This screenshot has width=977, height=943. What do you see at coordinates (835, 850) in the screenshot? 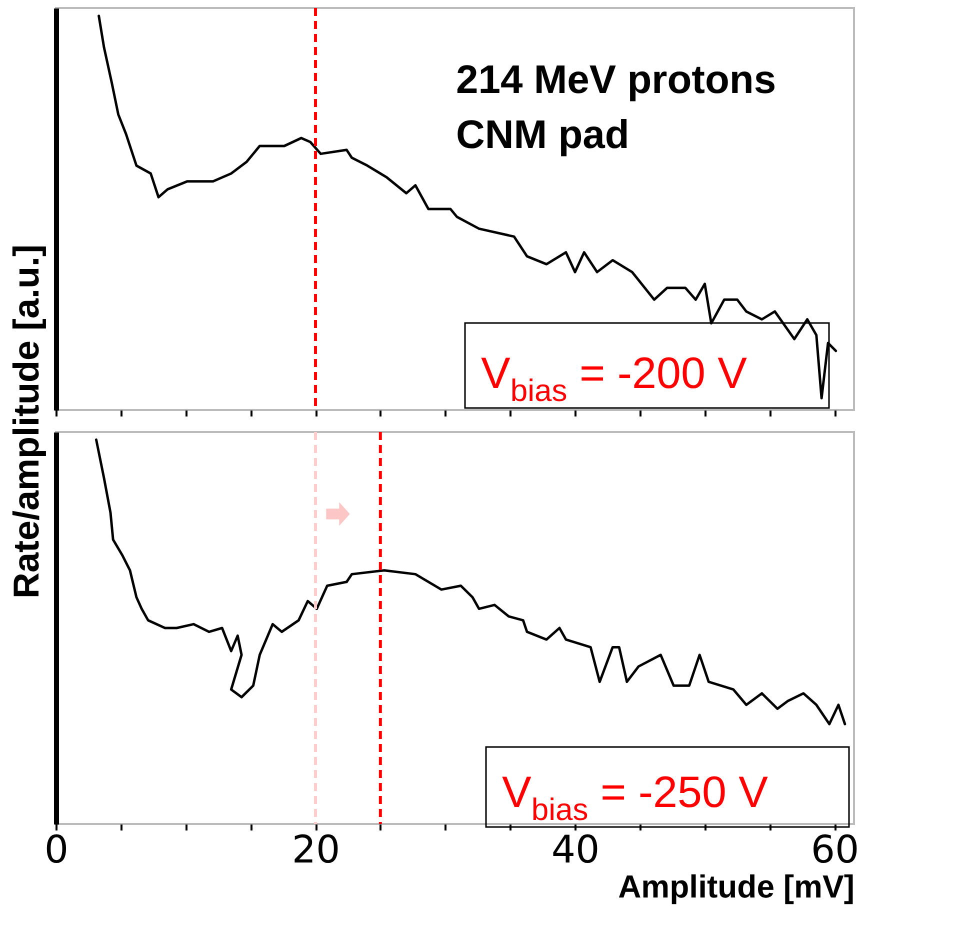
I see `x-tick-label: 60` at bounding box center [835, 850].